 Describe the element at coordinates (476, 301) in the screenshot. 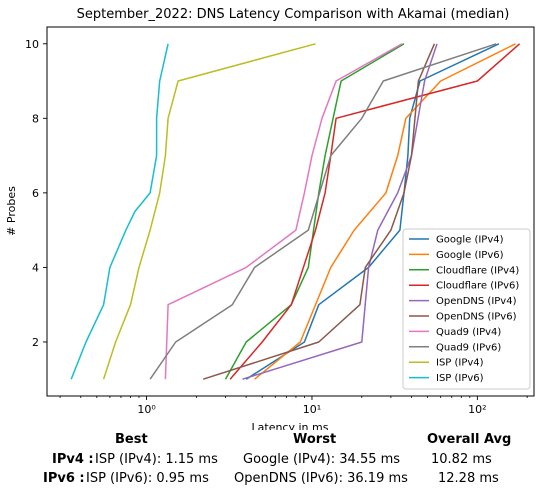

I see `legend-entry: OpenDNS (IPv4)` at that location.